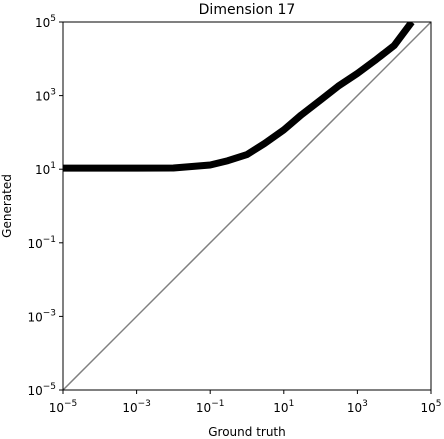 Image resolution: width=444 pixels, height=439 pixels. Describe the element at coordinates (45, 22) in the screenshot. I see `y-tick-label: 10⁵` at that location.